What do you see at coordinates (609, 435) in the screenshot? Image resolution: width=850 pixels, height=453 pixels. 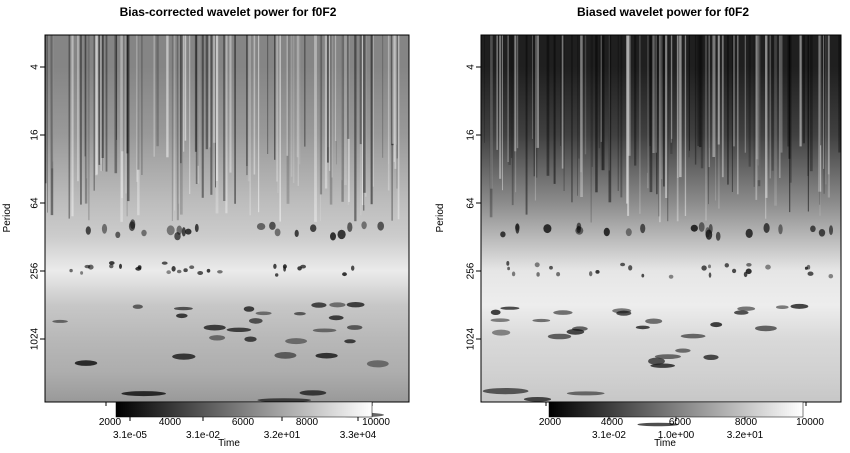 I see `colorbar-label: 3.1e-02` at bounding box center [609, 435].